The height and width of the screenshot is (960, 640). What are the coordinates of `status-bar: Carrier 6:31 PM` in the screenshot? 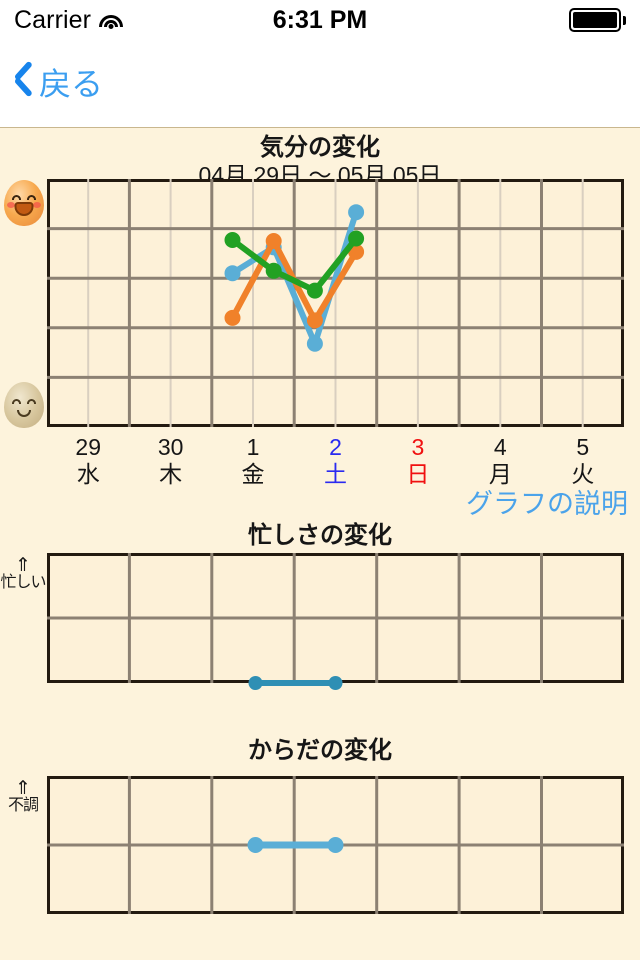 It's located at (320, 20).